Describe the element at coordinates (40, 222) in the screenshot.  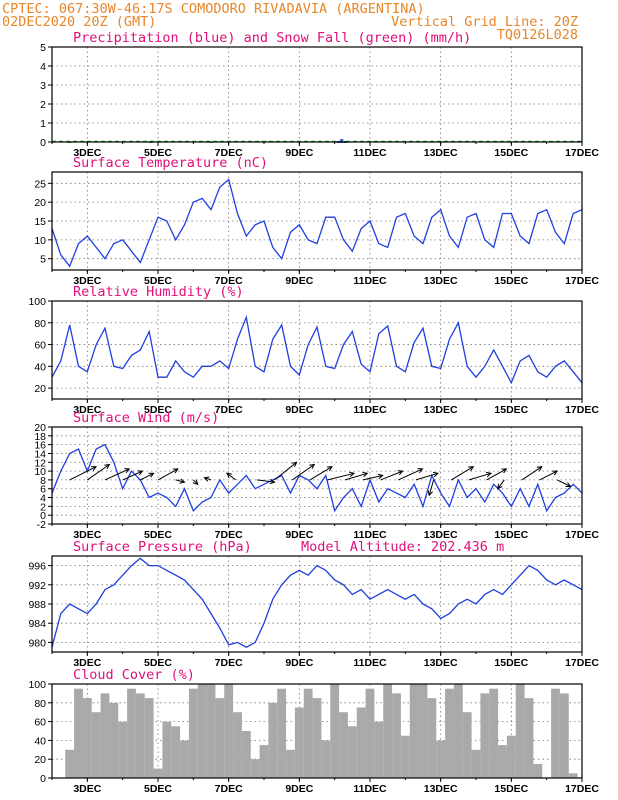
I see `y-tick-label: 15` at that location.